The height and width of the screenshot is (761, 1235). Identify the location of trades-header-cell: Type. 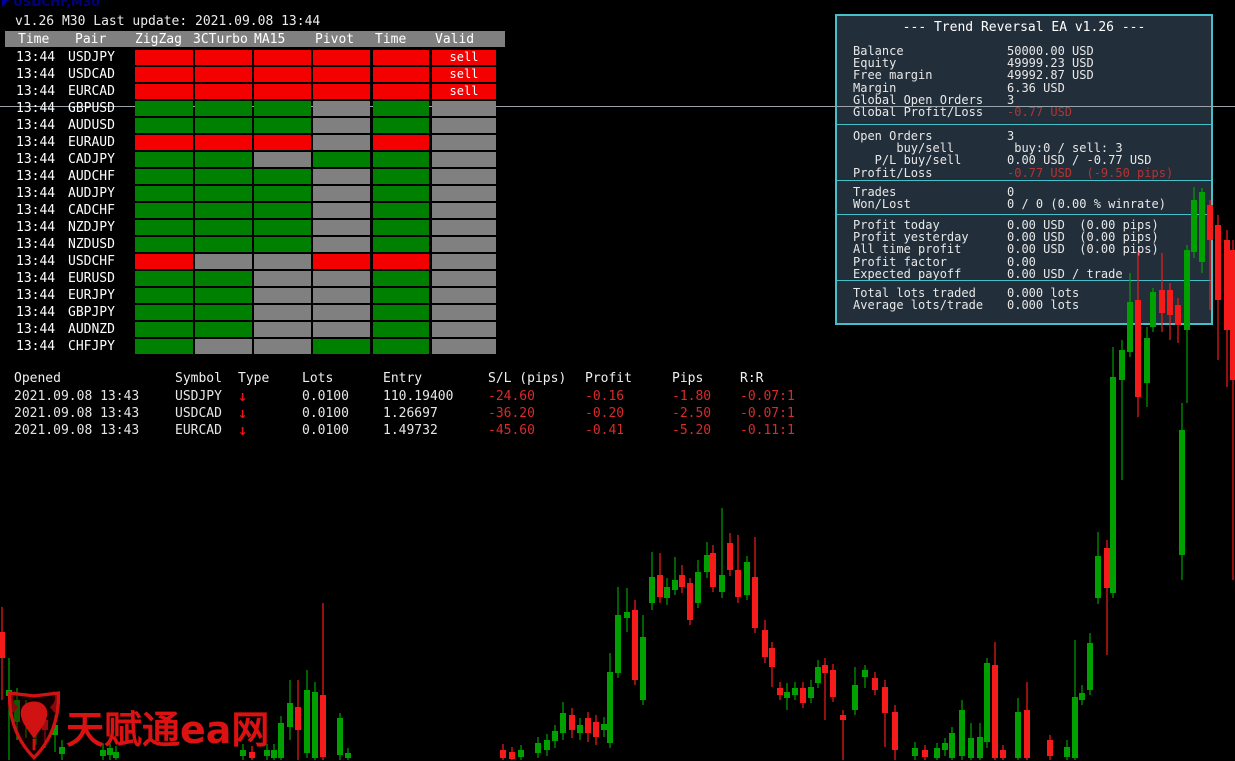
(254, 378).